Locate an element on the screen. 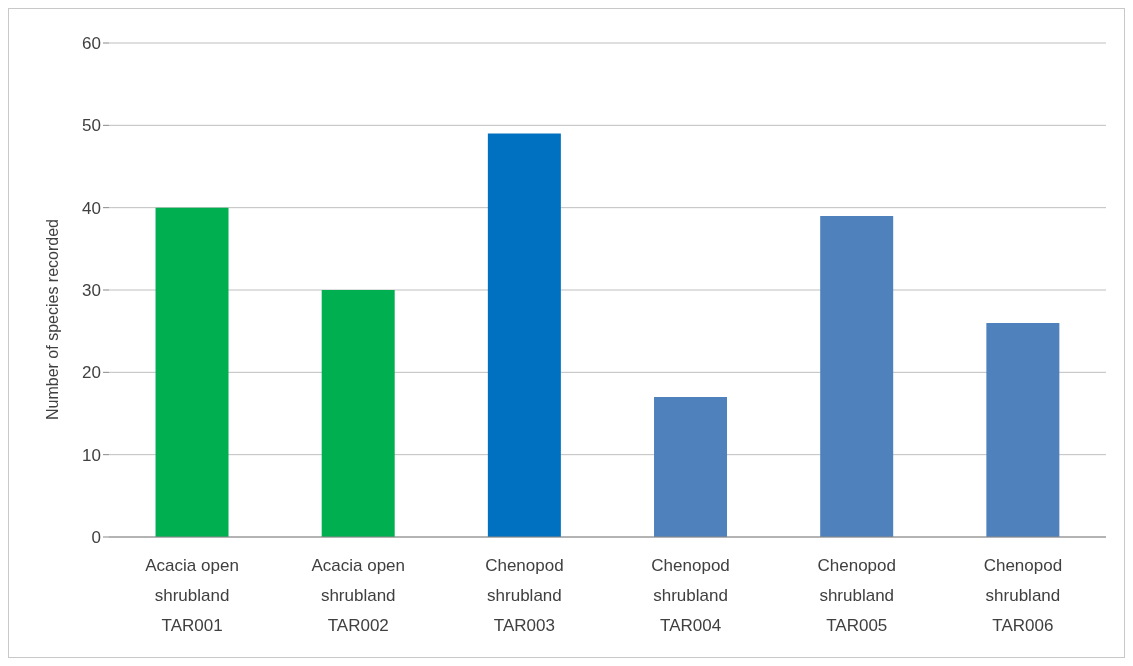  x-tick-label: Chenopod shrubland TAR003 is located at coordinates (524, 596).